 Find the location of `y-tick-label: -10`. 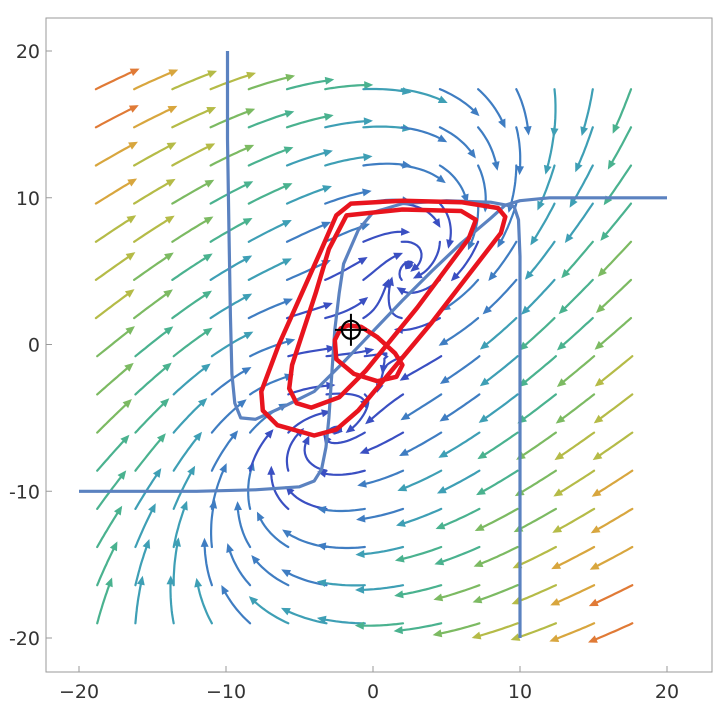

y-tick-label: -10 is located at coordinates (24, 492).